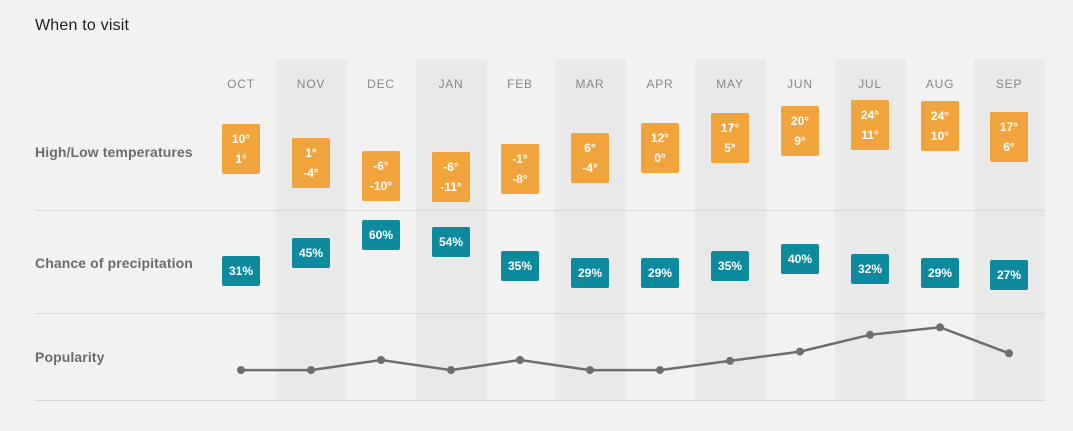  I want to click on month-label-apr: APR, so click(660, 84).